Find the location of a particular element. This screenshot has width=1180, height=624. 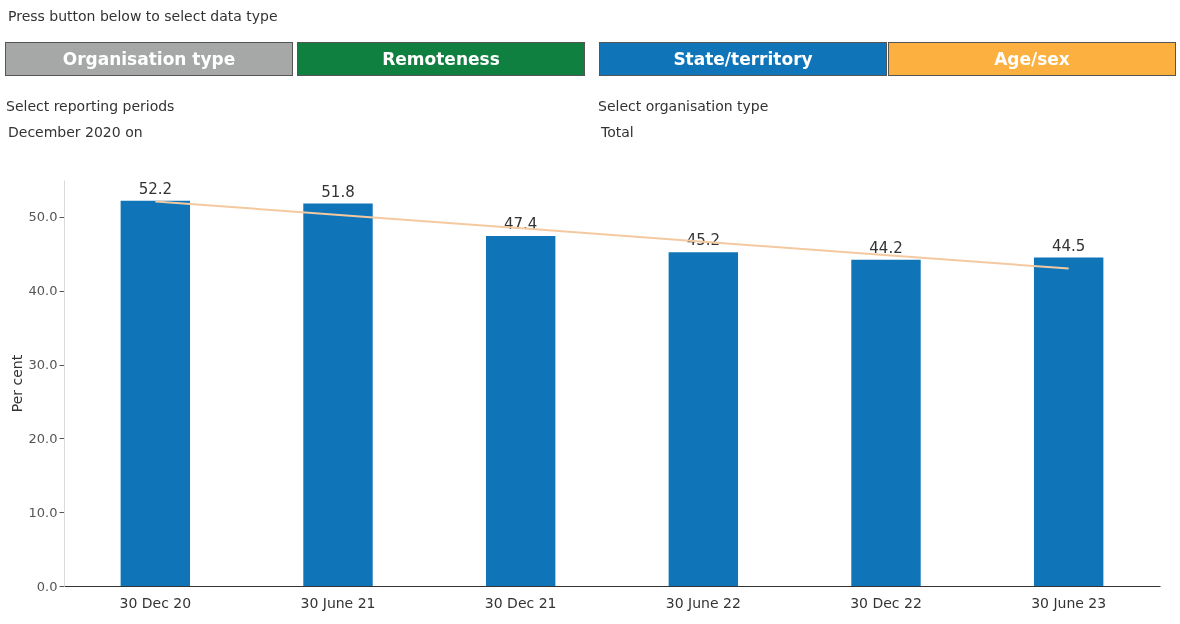

y-tick-label: 10.0 is located at coordinates (43, 512).